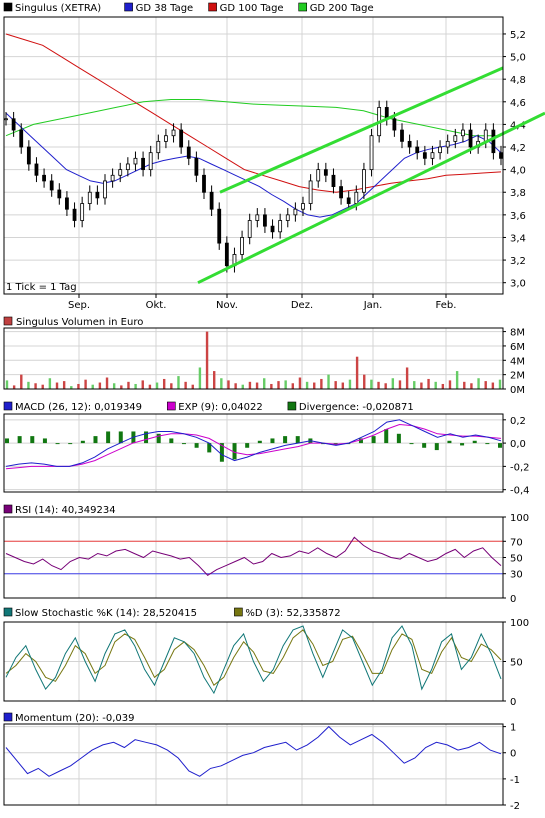 The width and height of the screenshot is (545, 818). What do you see at coordinates (253, 657) in the screenshot?
I see `stoch-d-line` at bounding box center [253, 657].